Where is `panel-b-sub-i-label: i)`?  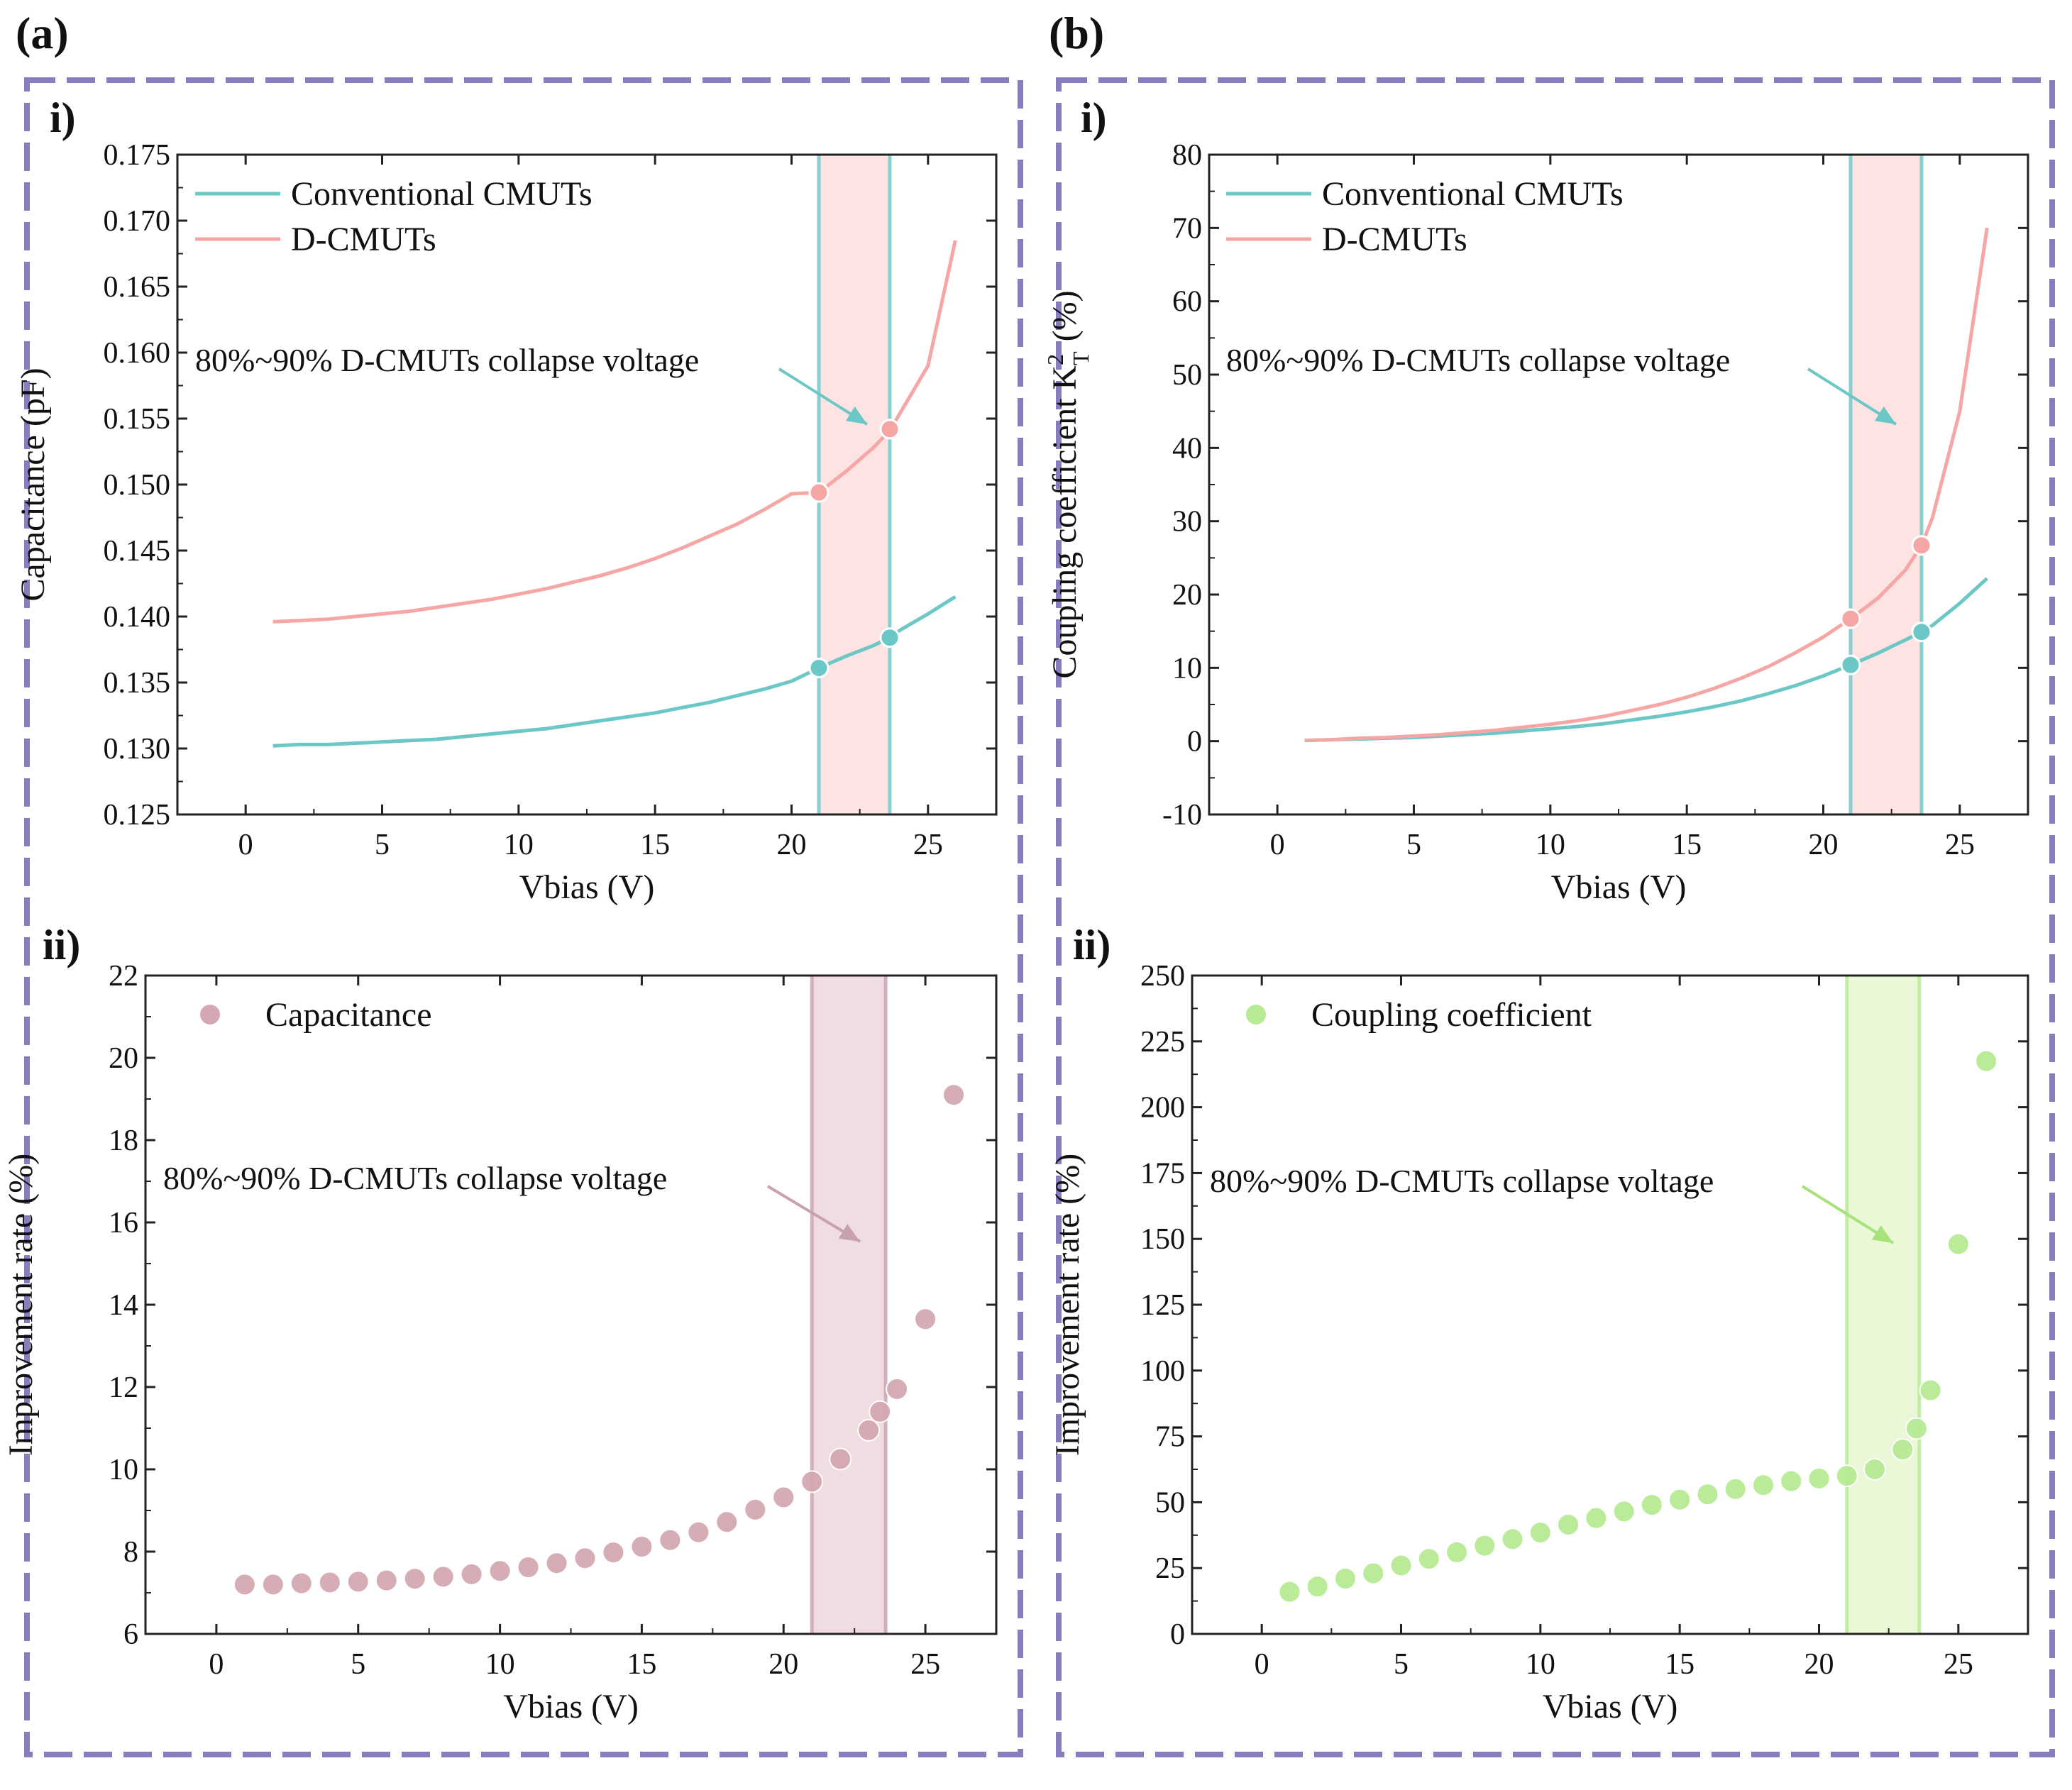
panel-b-sub-i-label: i) is located at coordinates (1094, 117).